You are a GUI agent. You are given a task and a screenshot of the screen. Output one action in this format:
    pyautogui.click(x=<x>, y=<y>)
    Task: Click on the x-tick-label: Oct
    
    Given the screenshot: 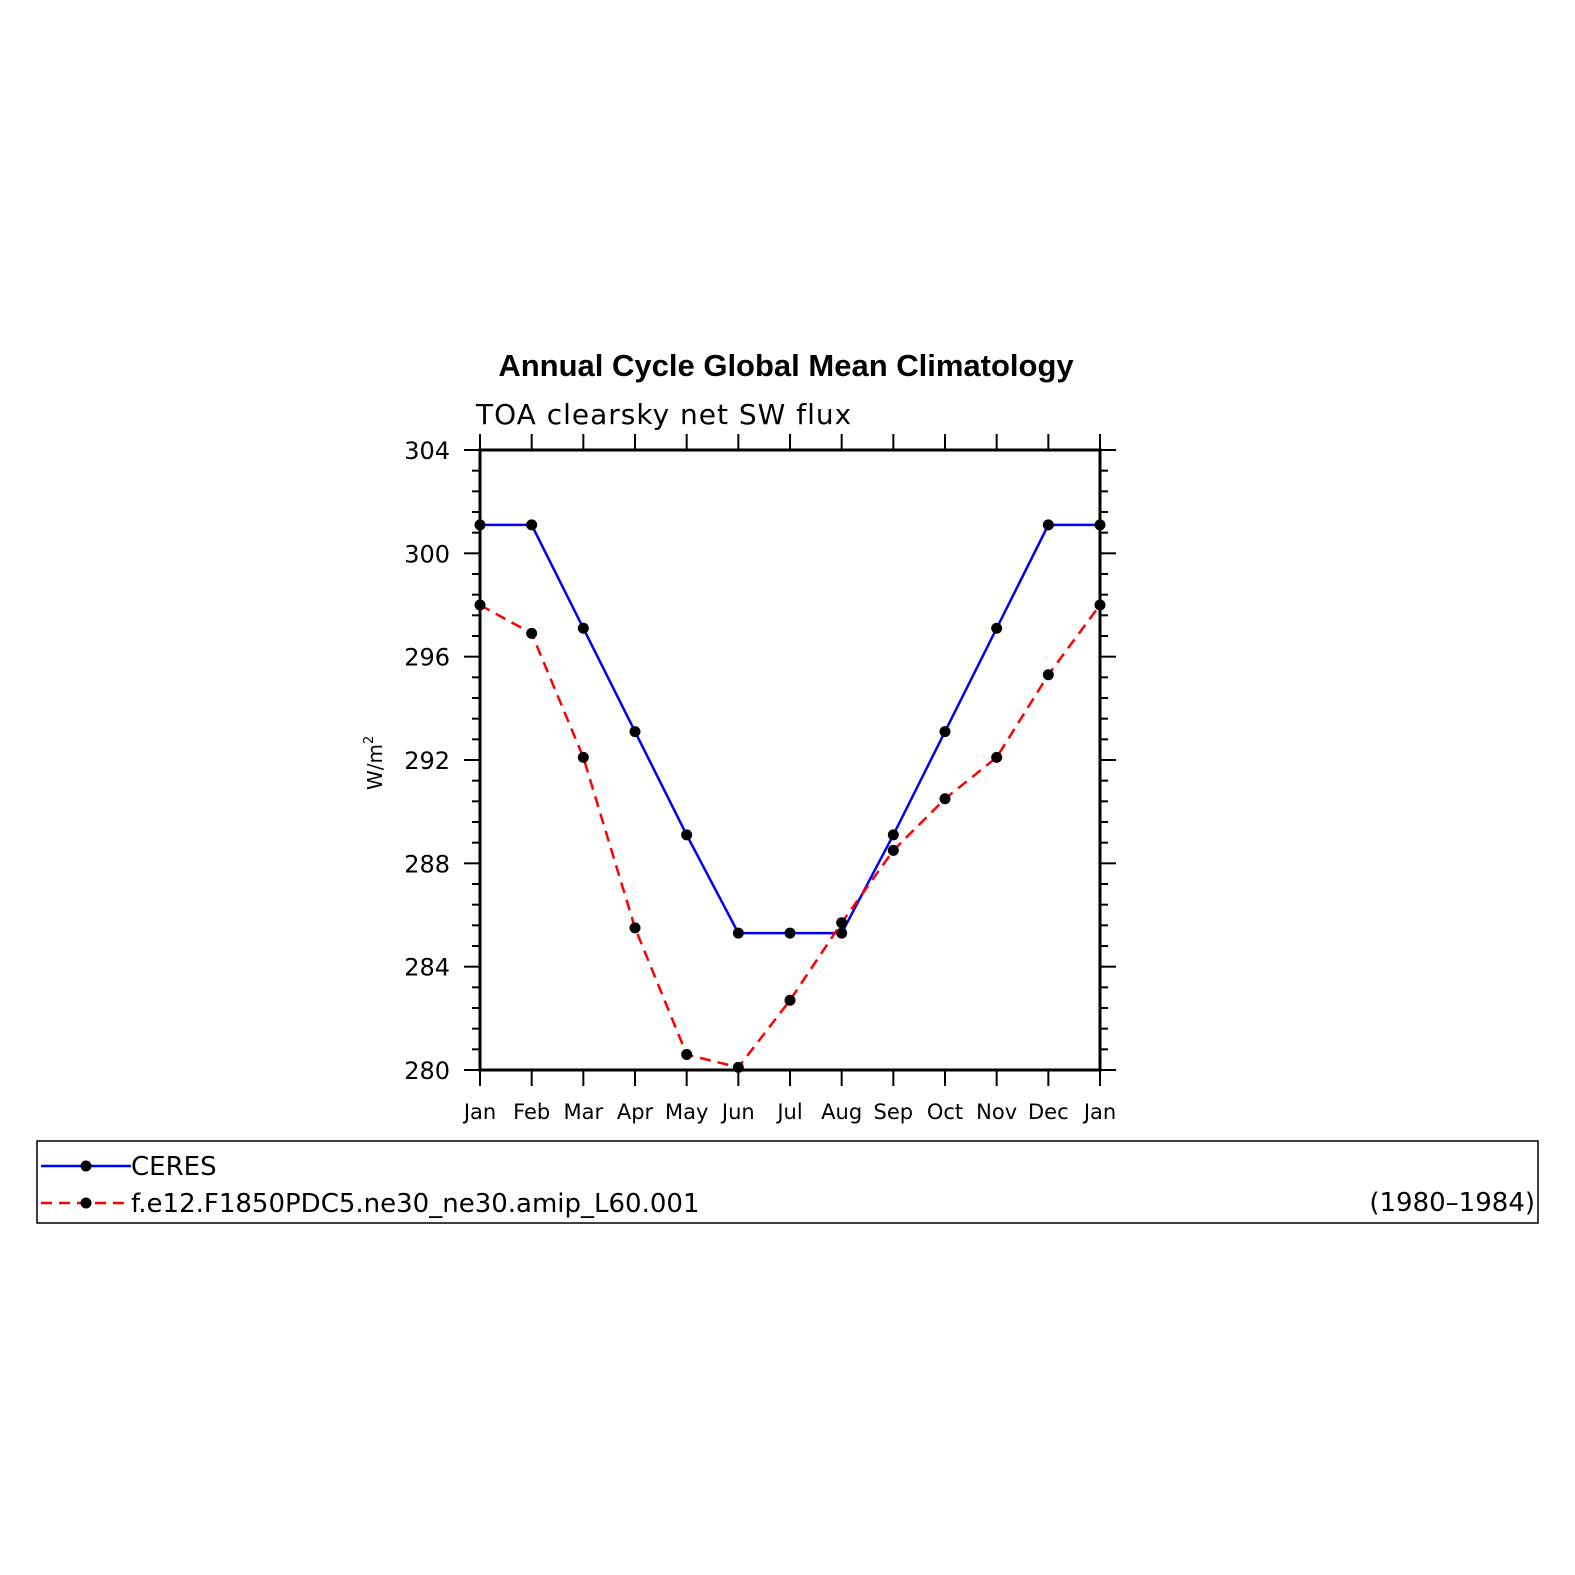 What is the action you would take?
    pyautogui.click(x=945, y=1112)
    